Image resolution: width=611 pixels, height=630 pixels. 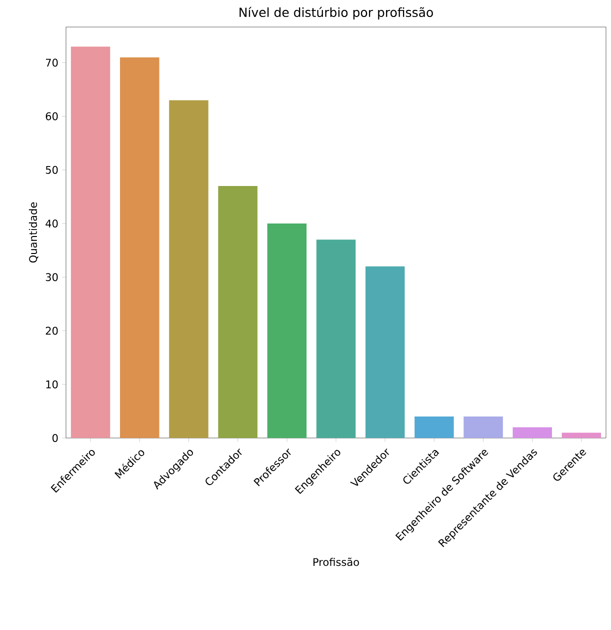 What do you see at coordinates (52, 224) in the screenshot?
I see `y-tick-label: 40` at bounding box center [52, 224].